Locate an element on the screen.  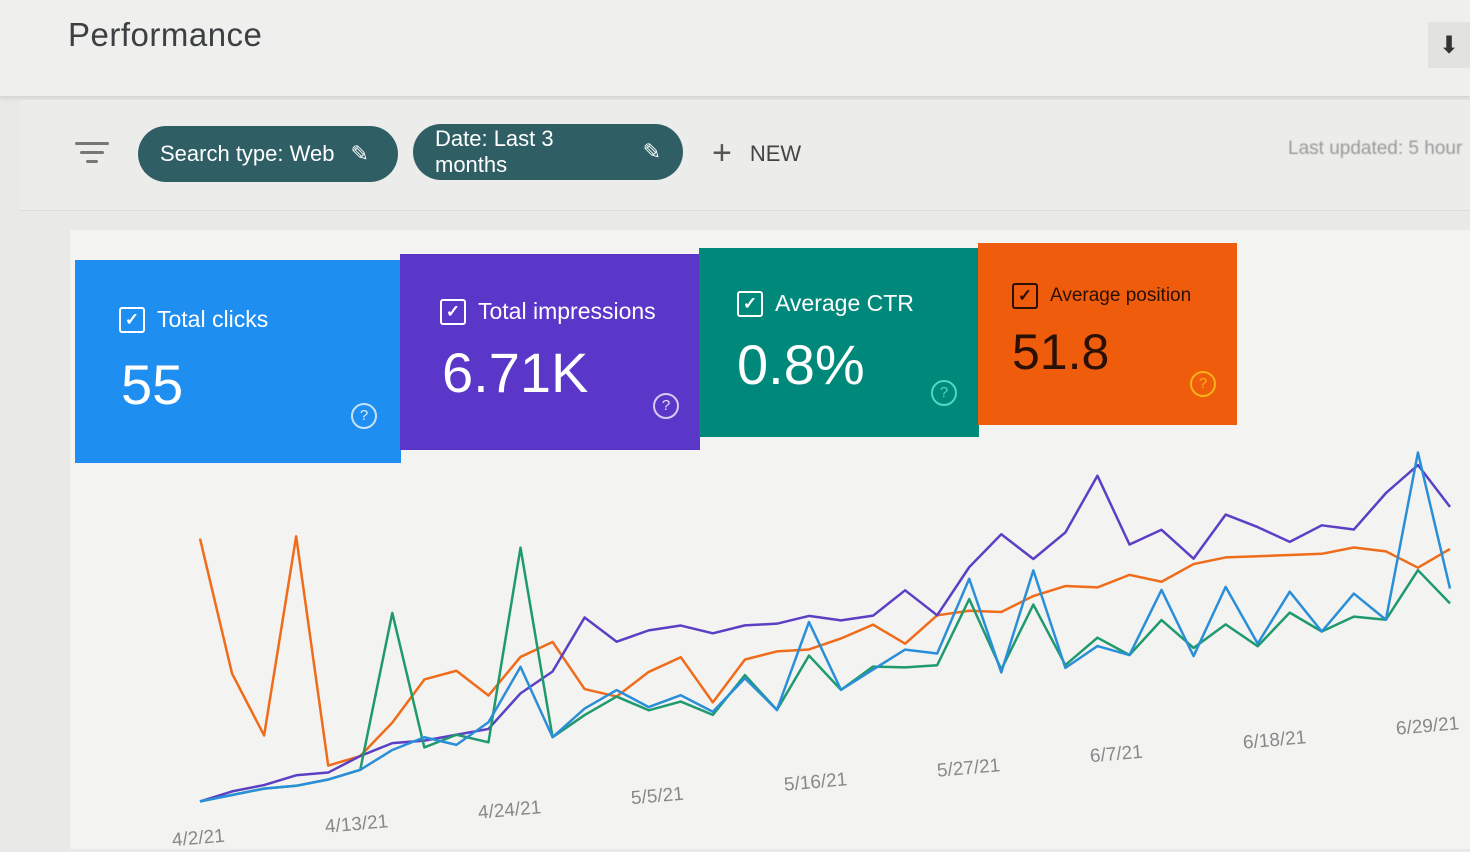
metric-label: Average CTR is located at coordinates (844, 303).